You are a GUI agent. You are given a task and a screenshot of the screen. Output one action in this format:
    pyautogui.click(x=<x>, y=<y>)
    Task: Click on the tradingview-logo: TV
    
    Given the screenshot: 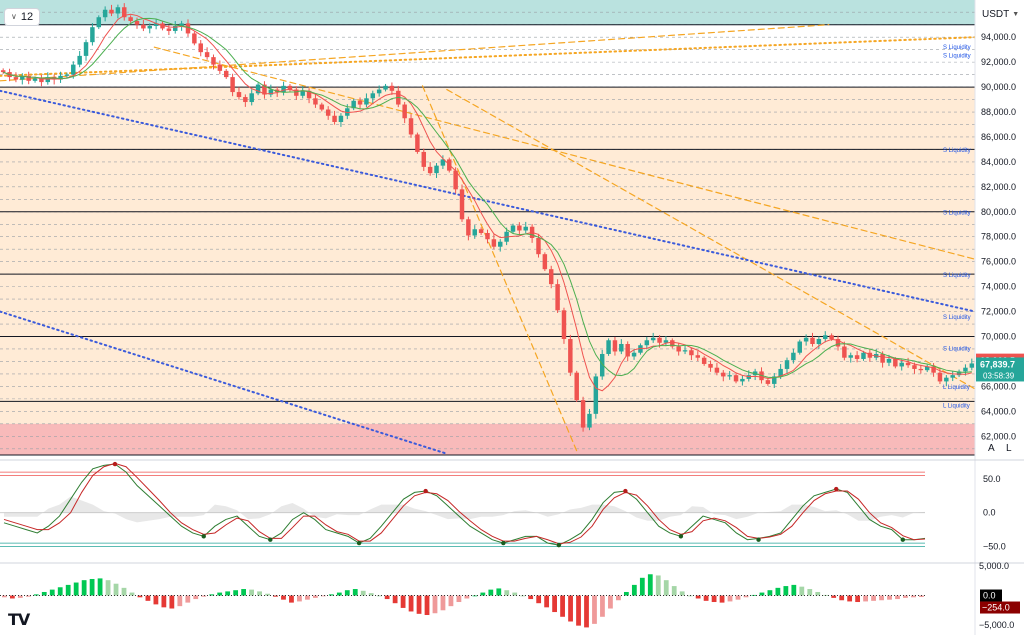 What is the action you would take?
    pyautogui.click(x=19, y=619)
    